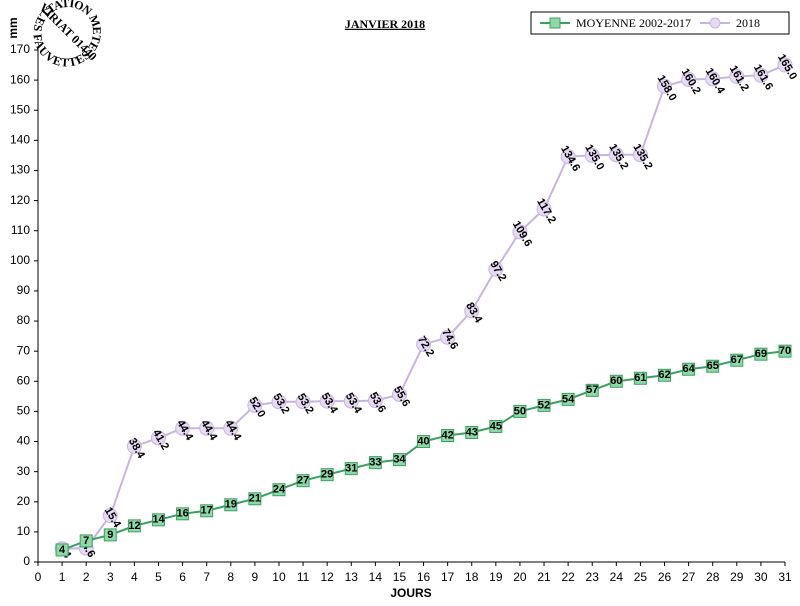 This screenshot has width=800, height=606. Describe the element at coordinates (785, 577) in the screenshot. I see `x-tick-label: 31` at that location.